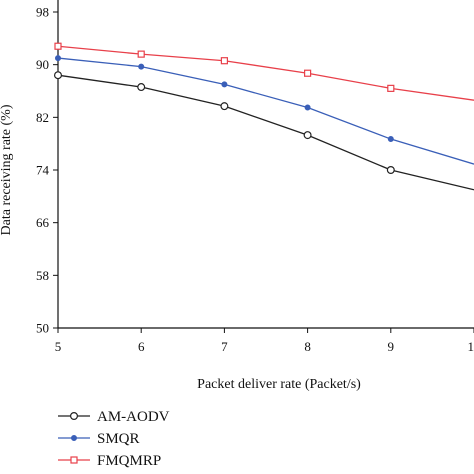 This screenshot has height=474, width=474. Describe the element at coordinates (7, 169) in the screenshot. I see `y-axis-title: Data receiving rate (%)` at that location.